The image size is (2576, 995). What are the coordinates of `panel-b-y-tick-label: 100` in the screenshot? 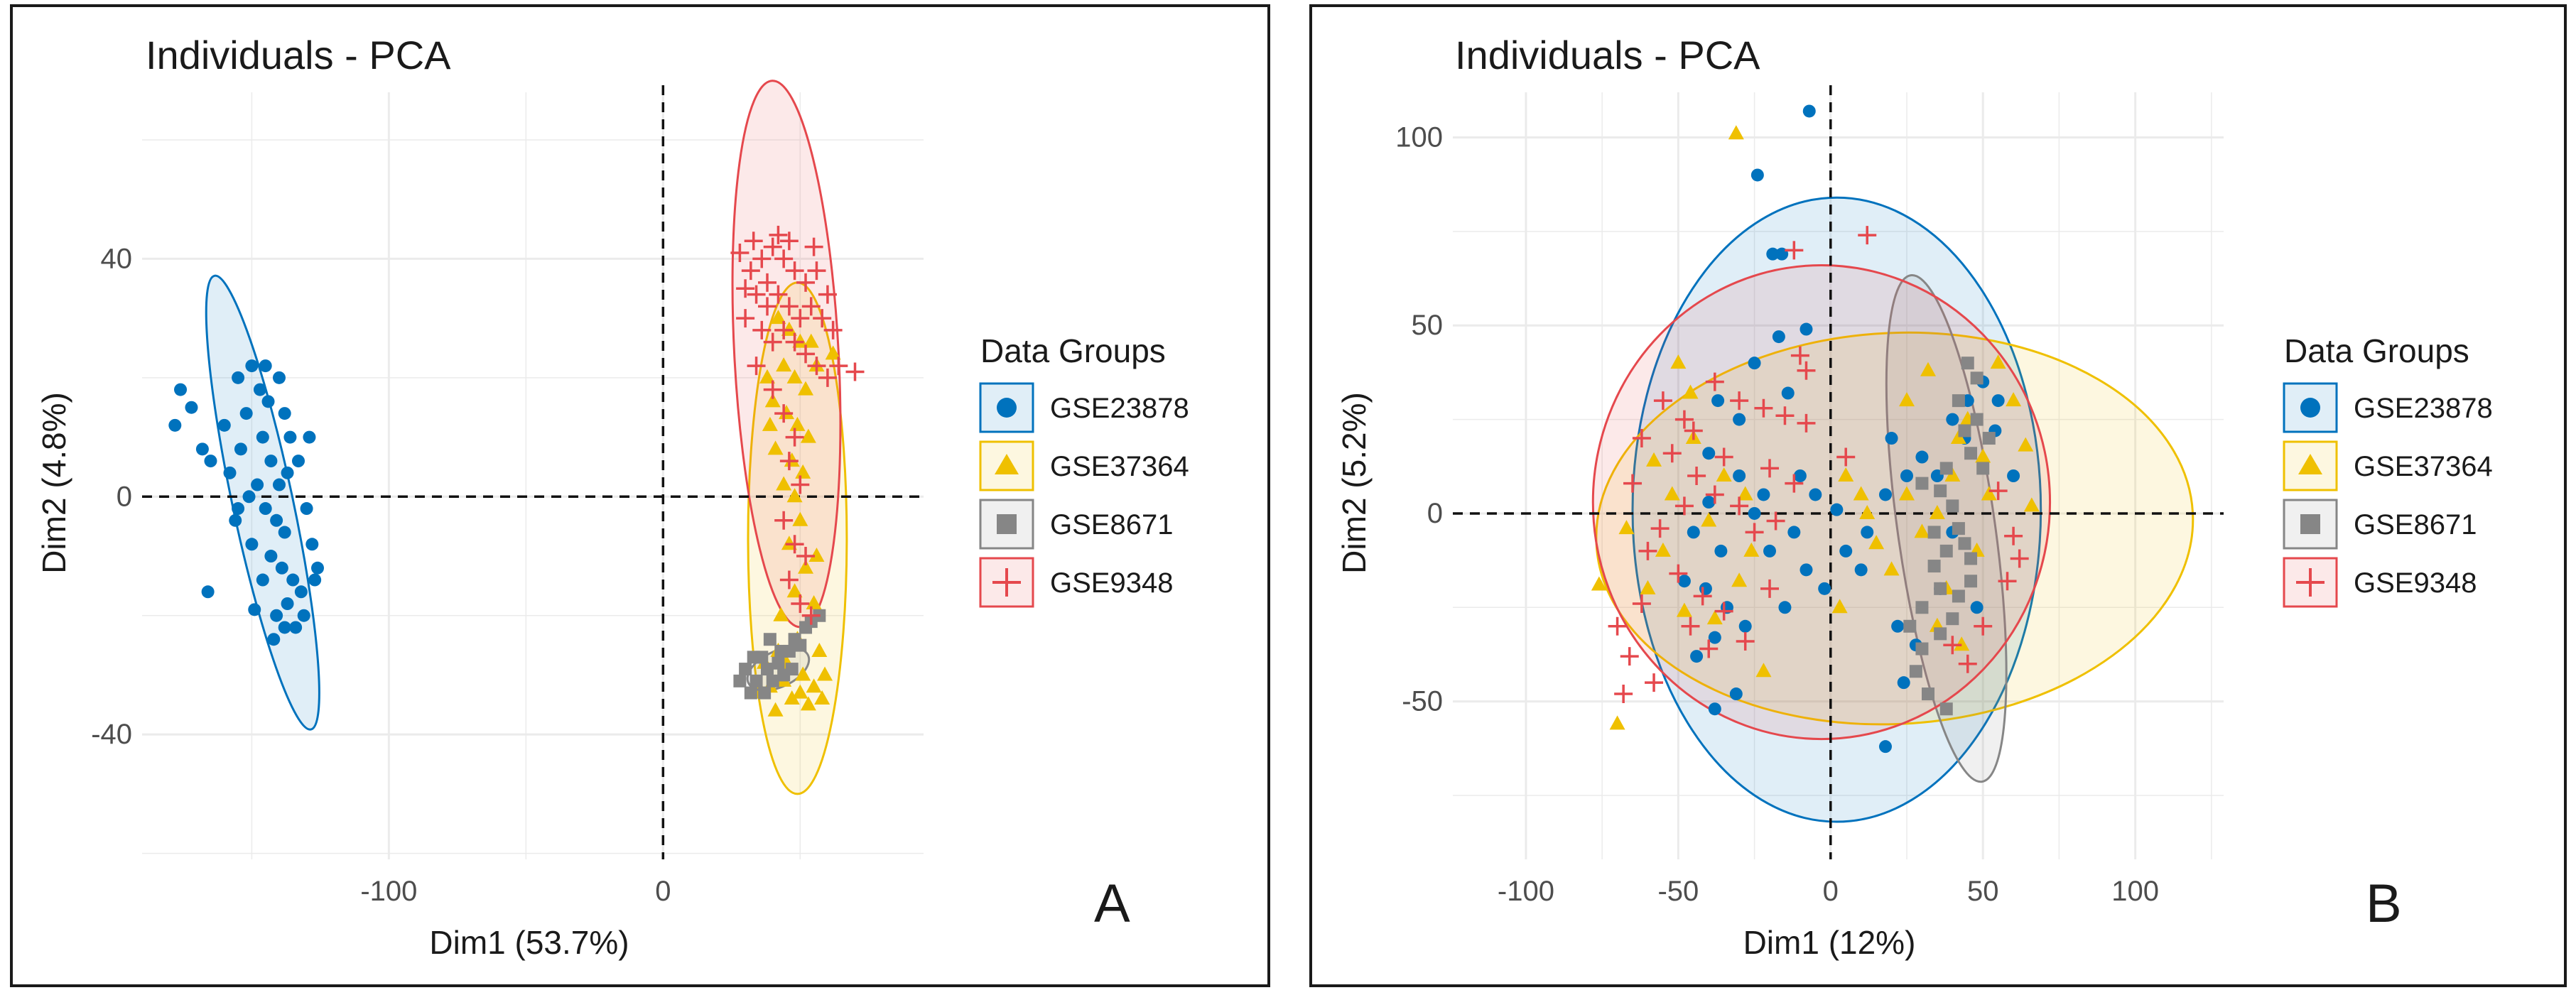 It's located at (1419, 137).